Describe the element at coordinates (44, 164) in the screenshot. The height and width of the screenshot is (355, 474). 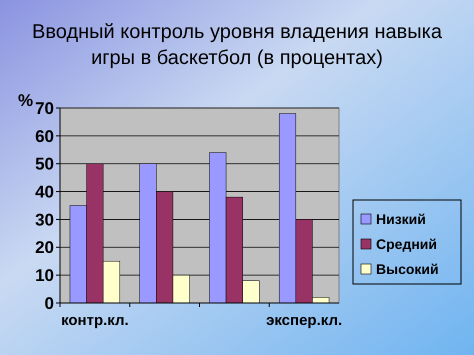
I see `y-tick-label: 50` at that location.